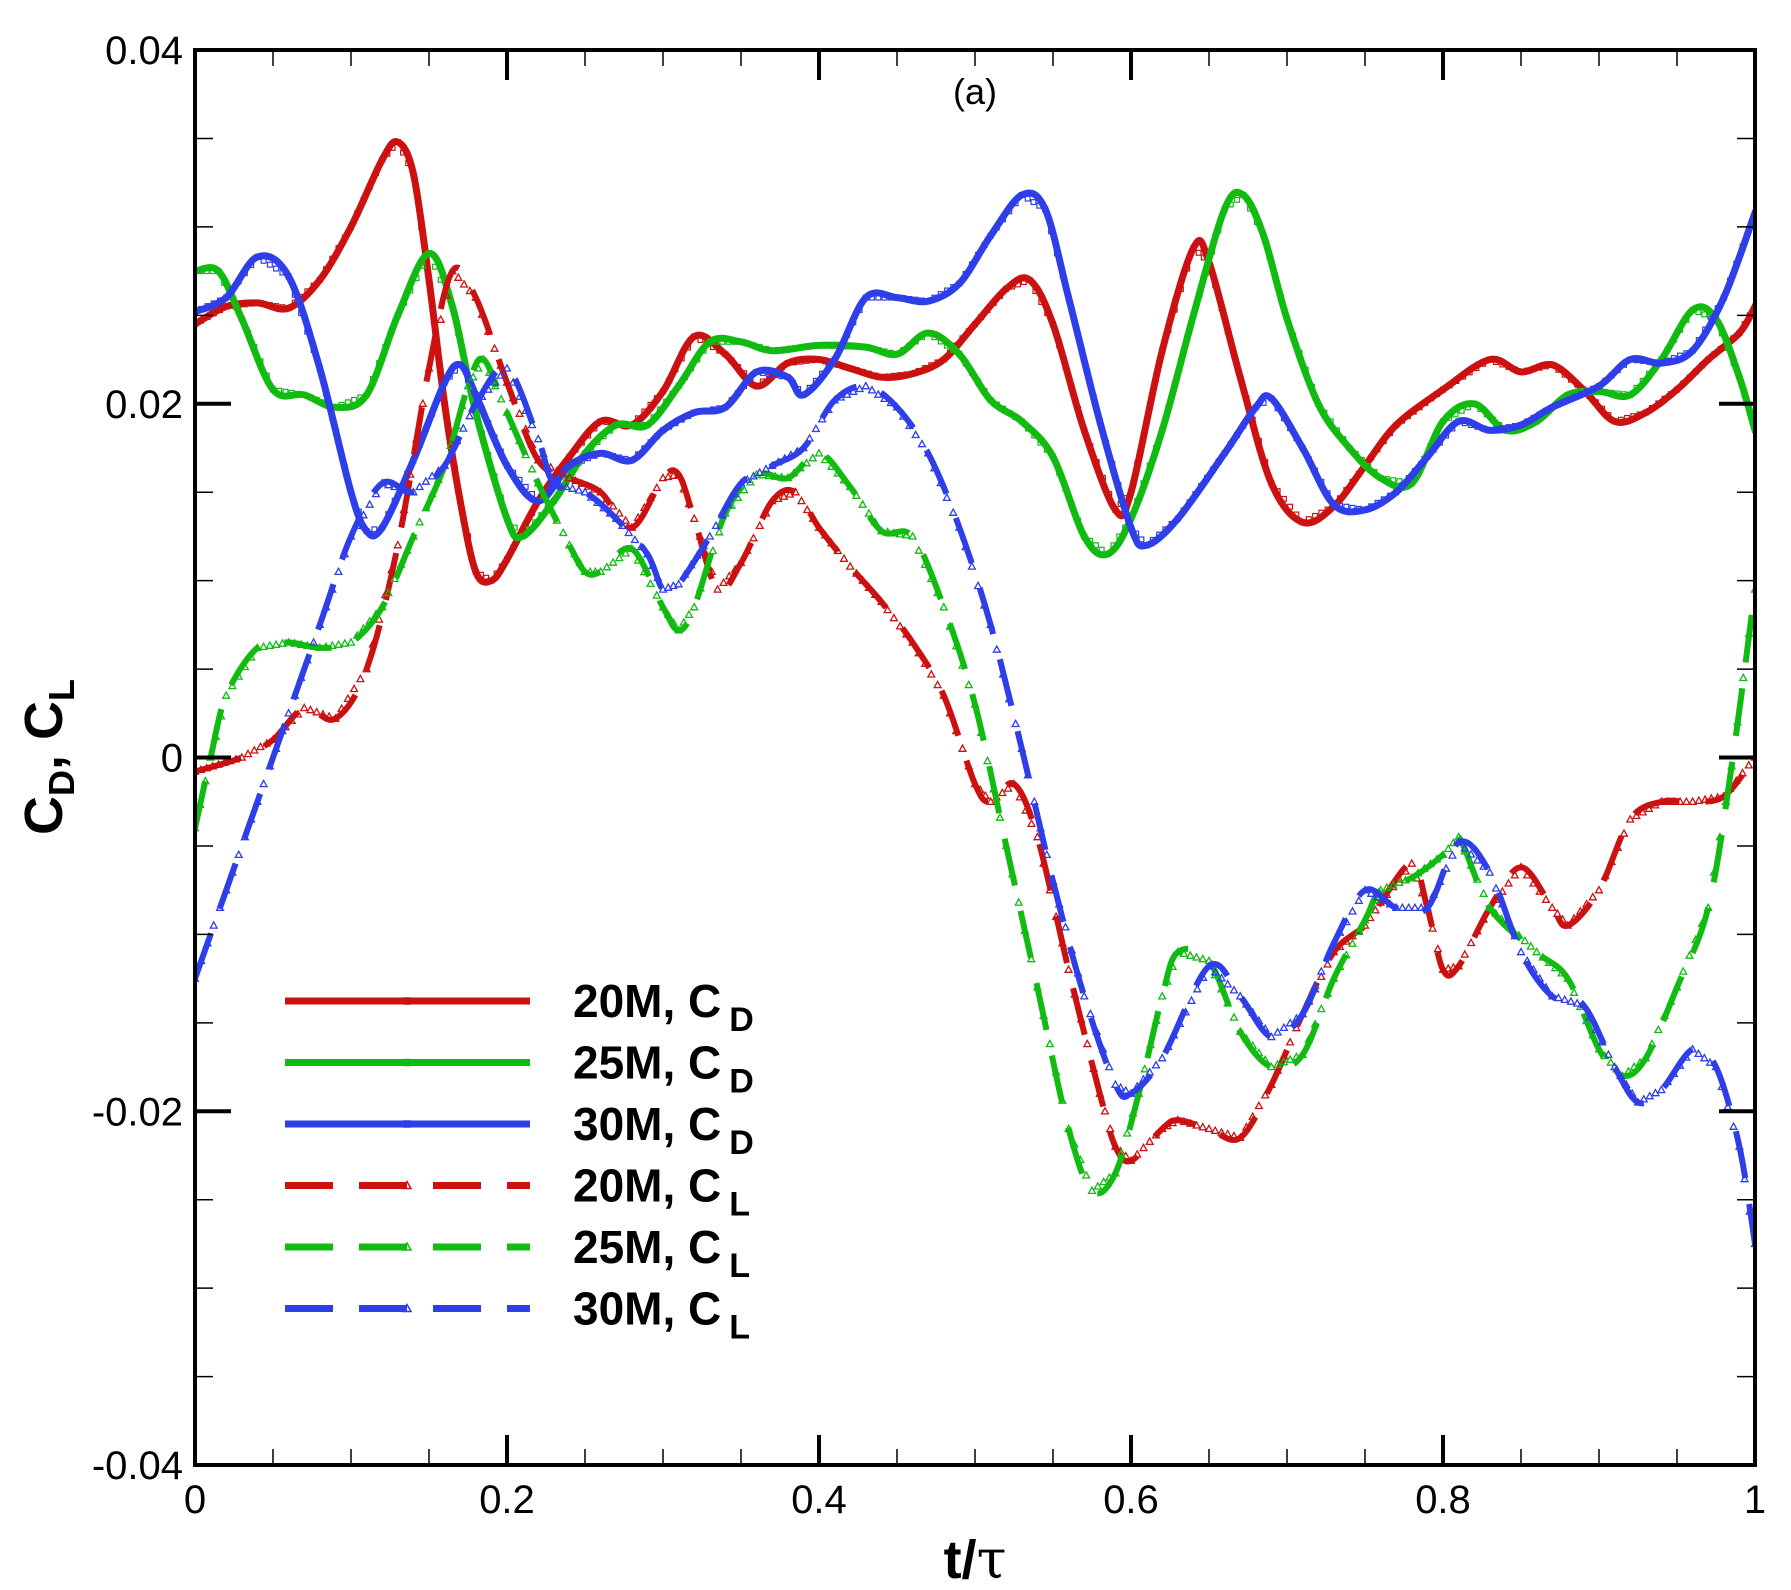  I want to click on y-axis-label-cl: C, so click(44, 720).